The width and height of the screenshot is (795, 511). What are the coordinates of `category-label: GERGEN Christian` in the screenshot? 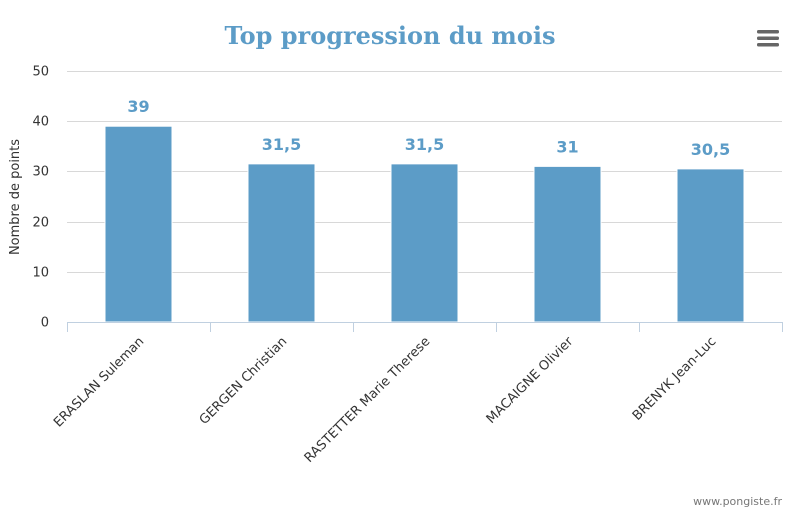 It's located at (244, 381).